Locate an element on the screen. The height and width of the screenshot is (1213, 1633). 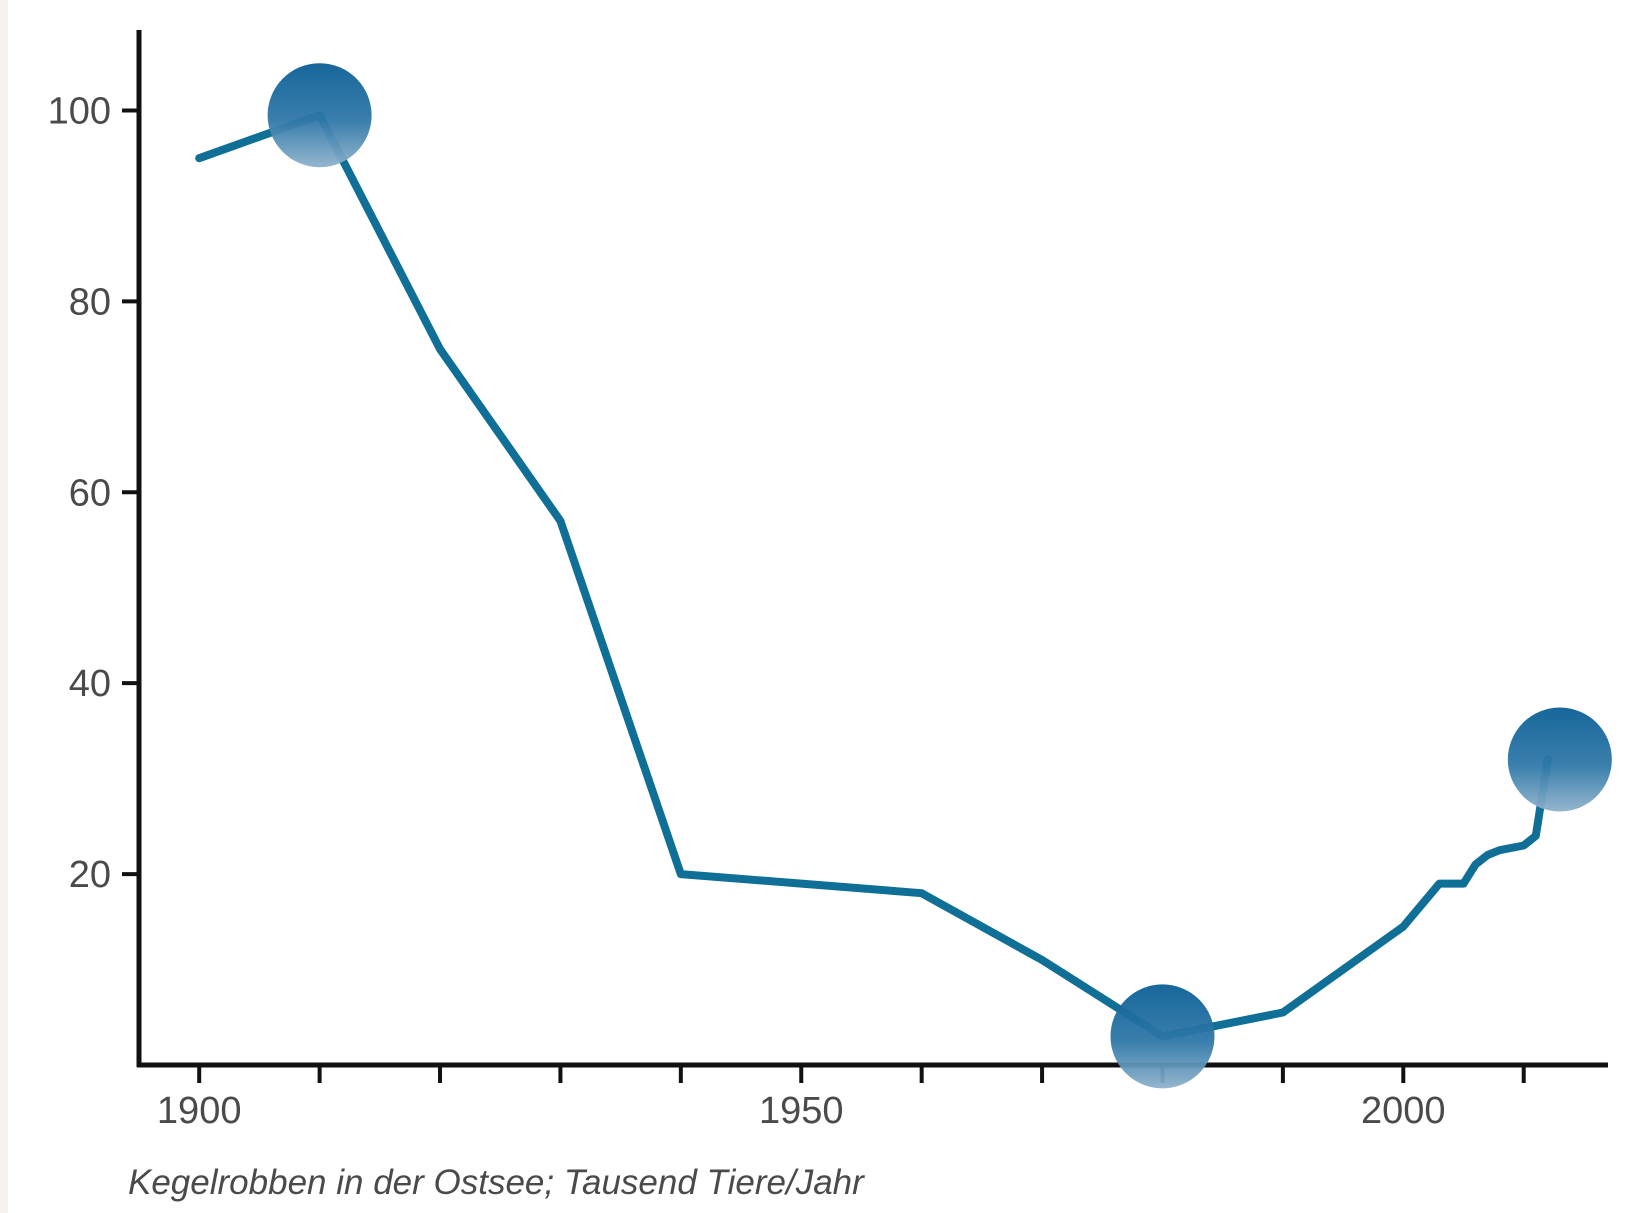
x-tick-label: 2000 is located at coordinates (1403, 1111).